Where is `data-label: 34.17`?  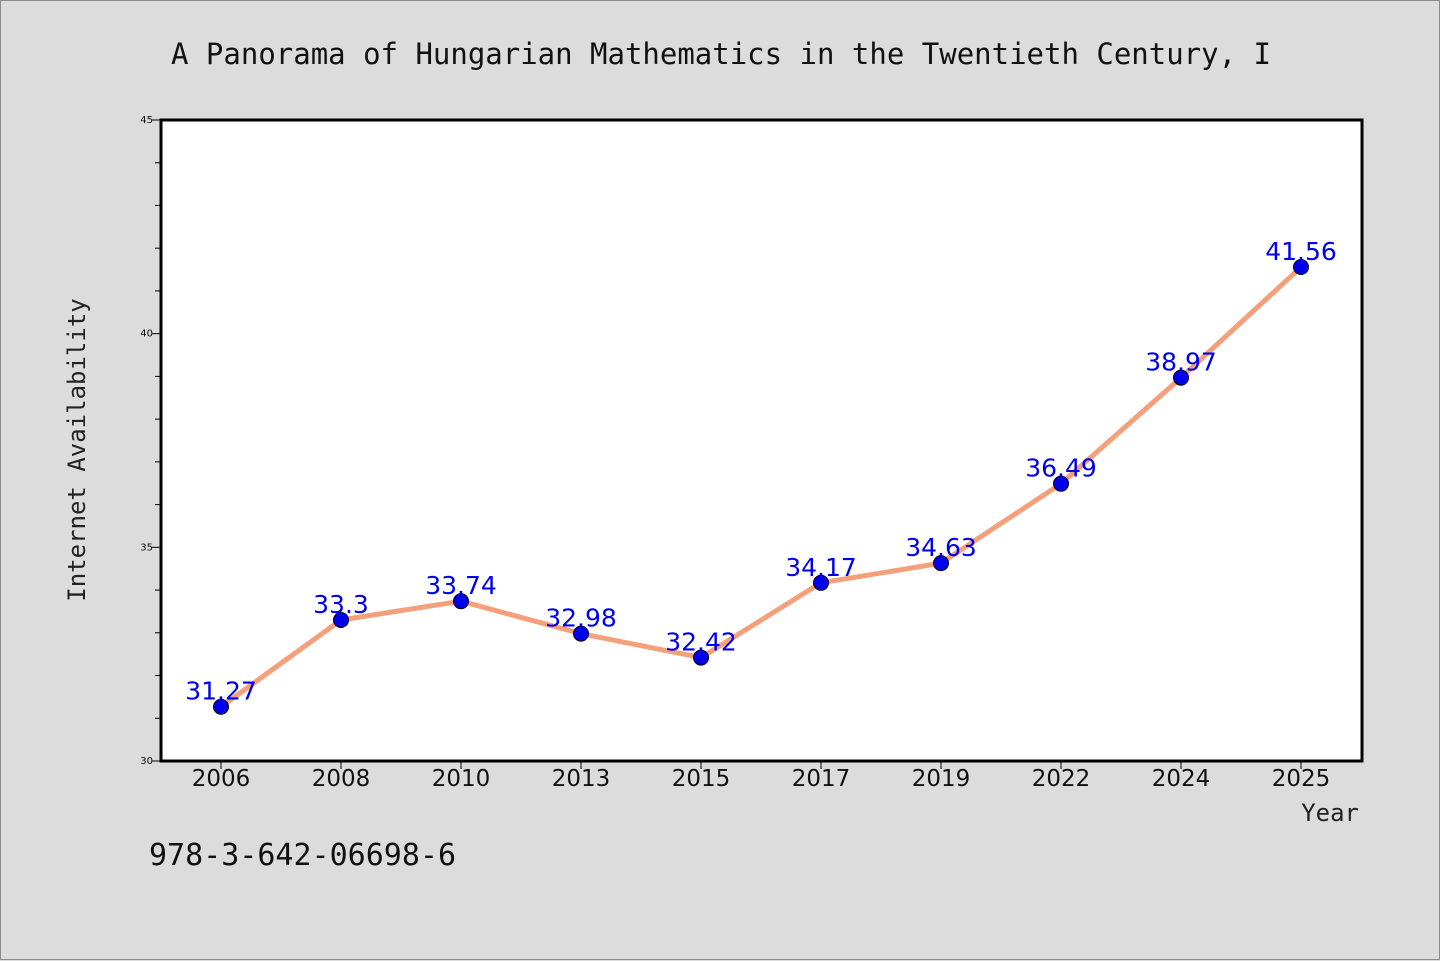 data-label: 34.17 is located at coordinates (821, 567).